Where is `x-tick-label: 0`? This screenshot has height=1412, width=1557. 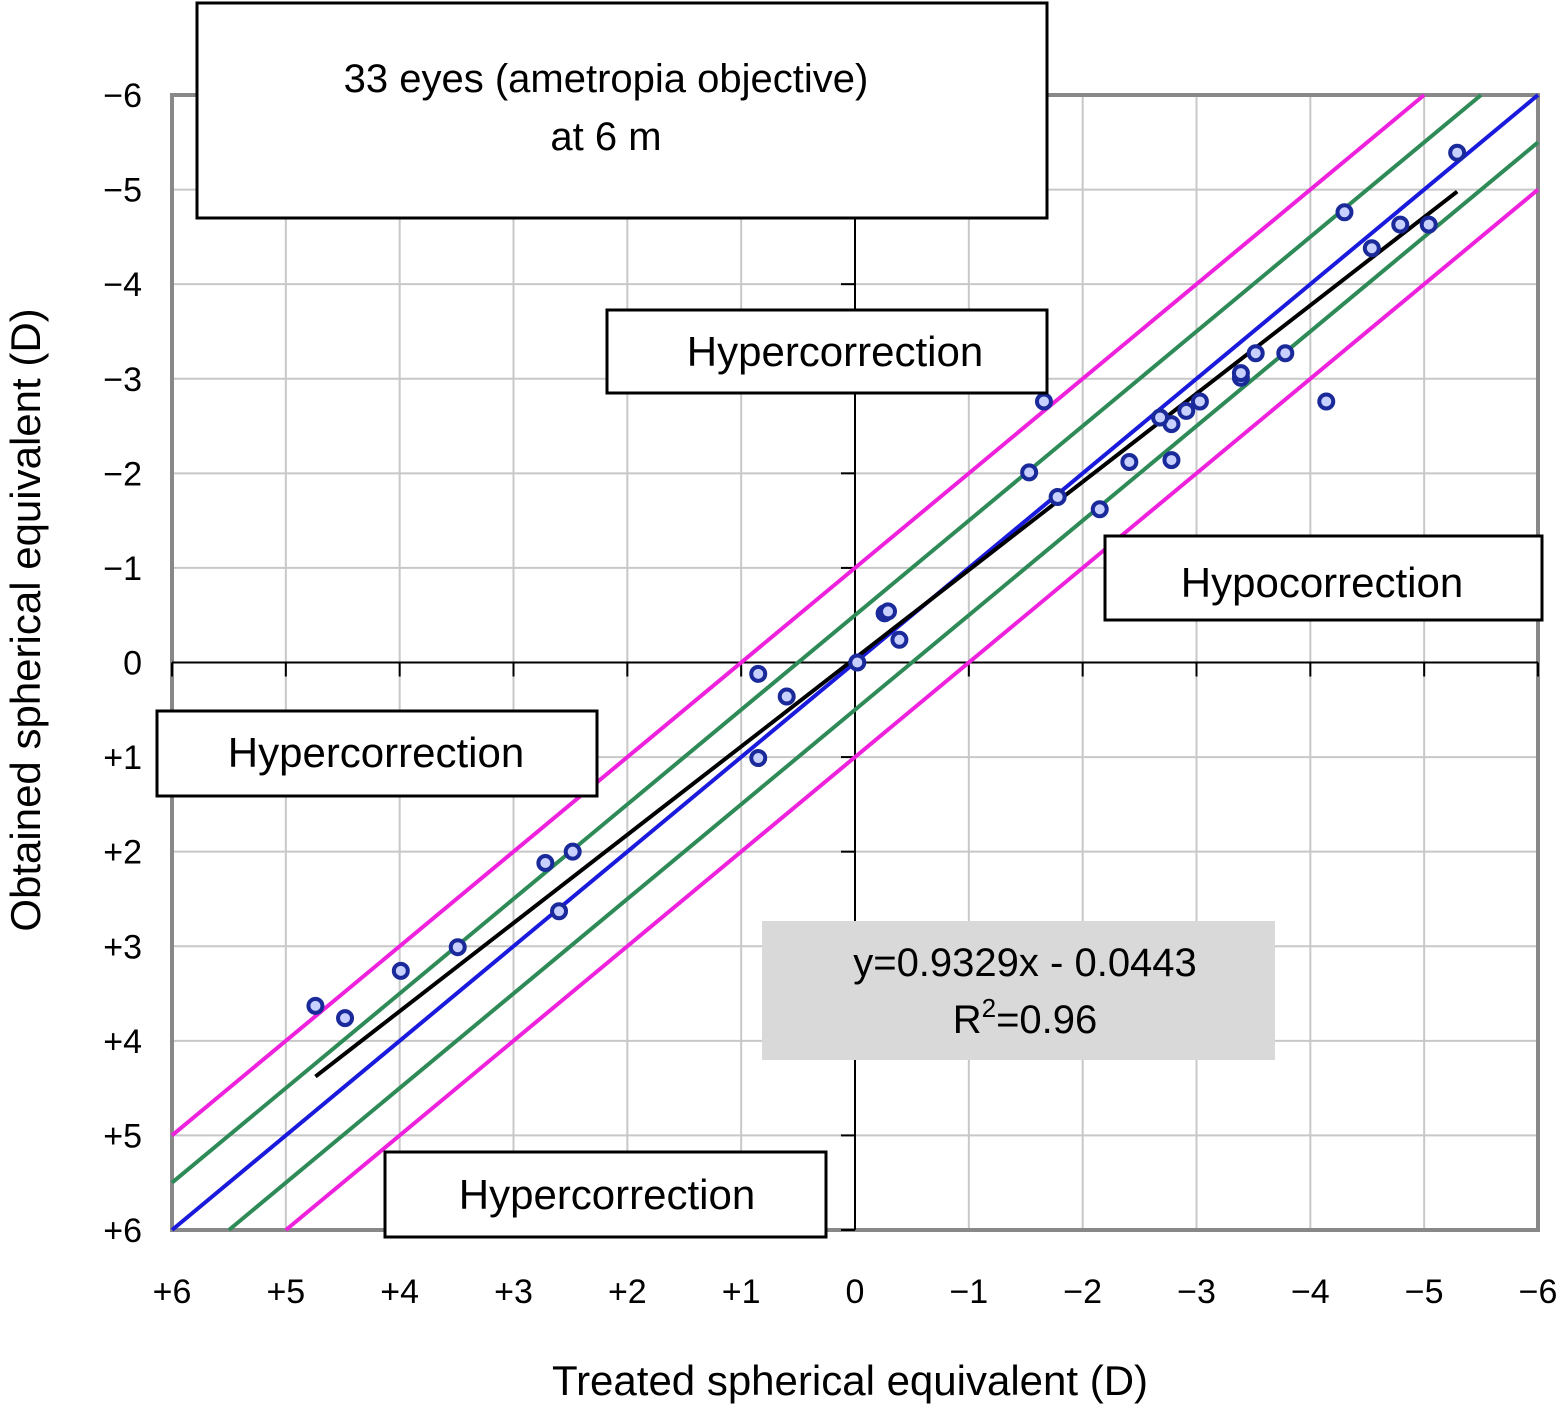
x-tick-label: 0 is located at coordinates (855, 1292).